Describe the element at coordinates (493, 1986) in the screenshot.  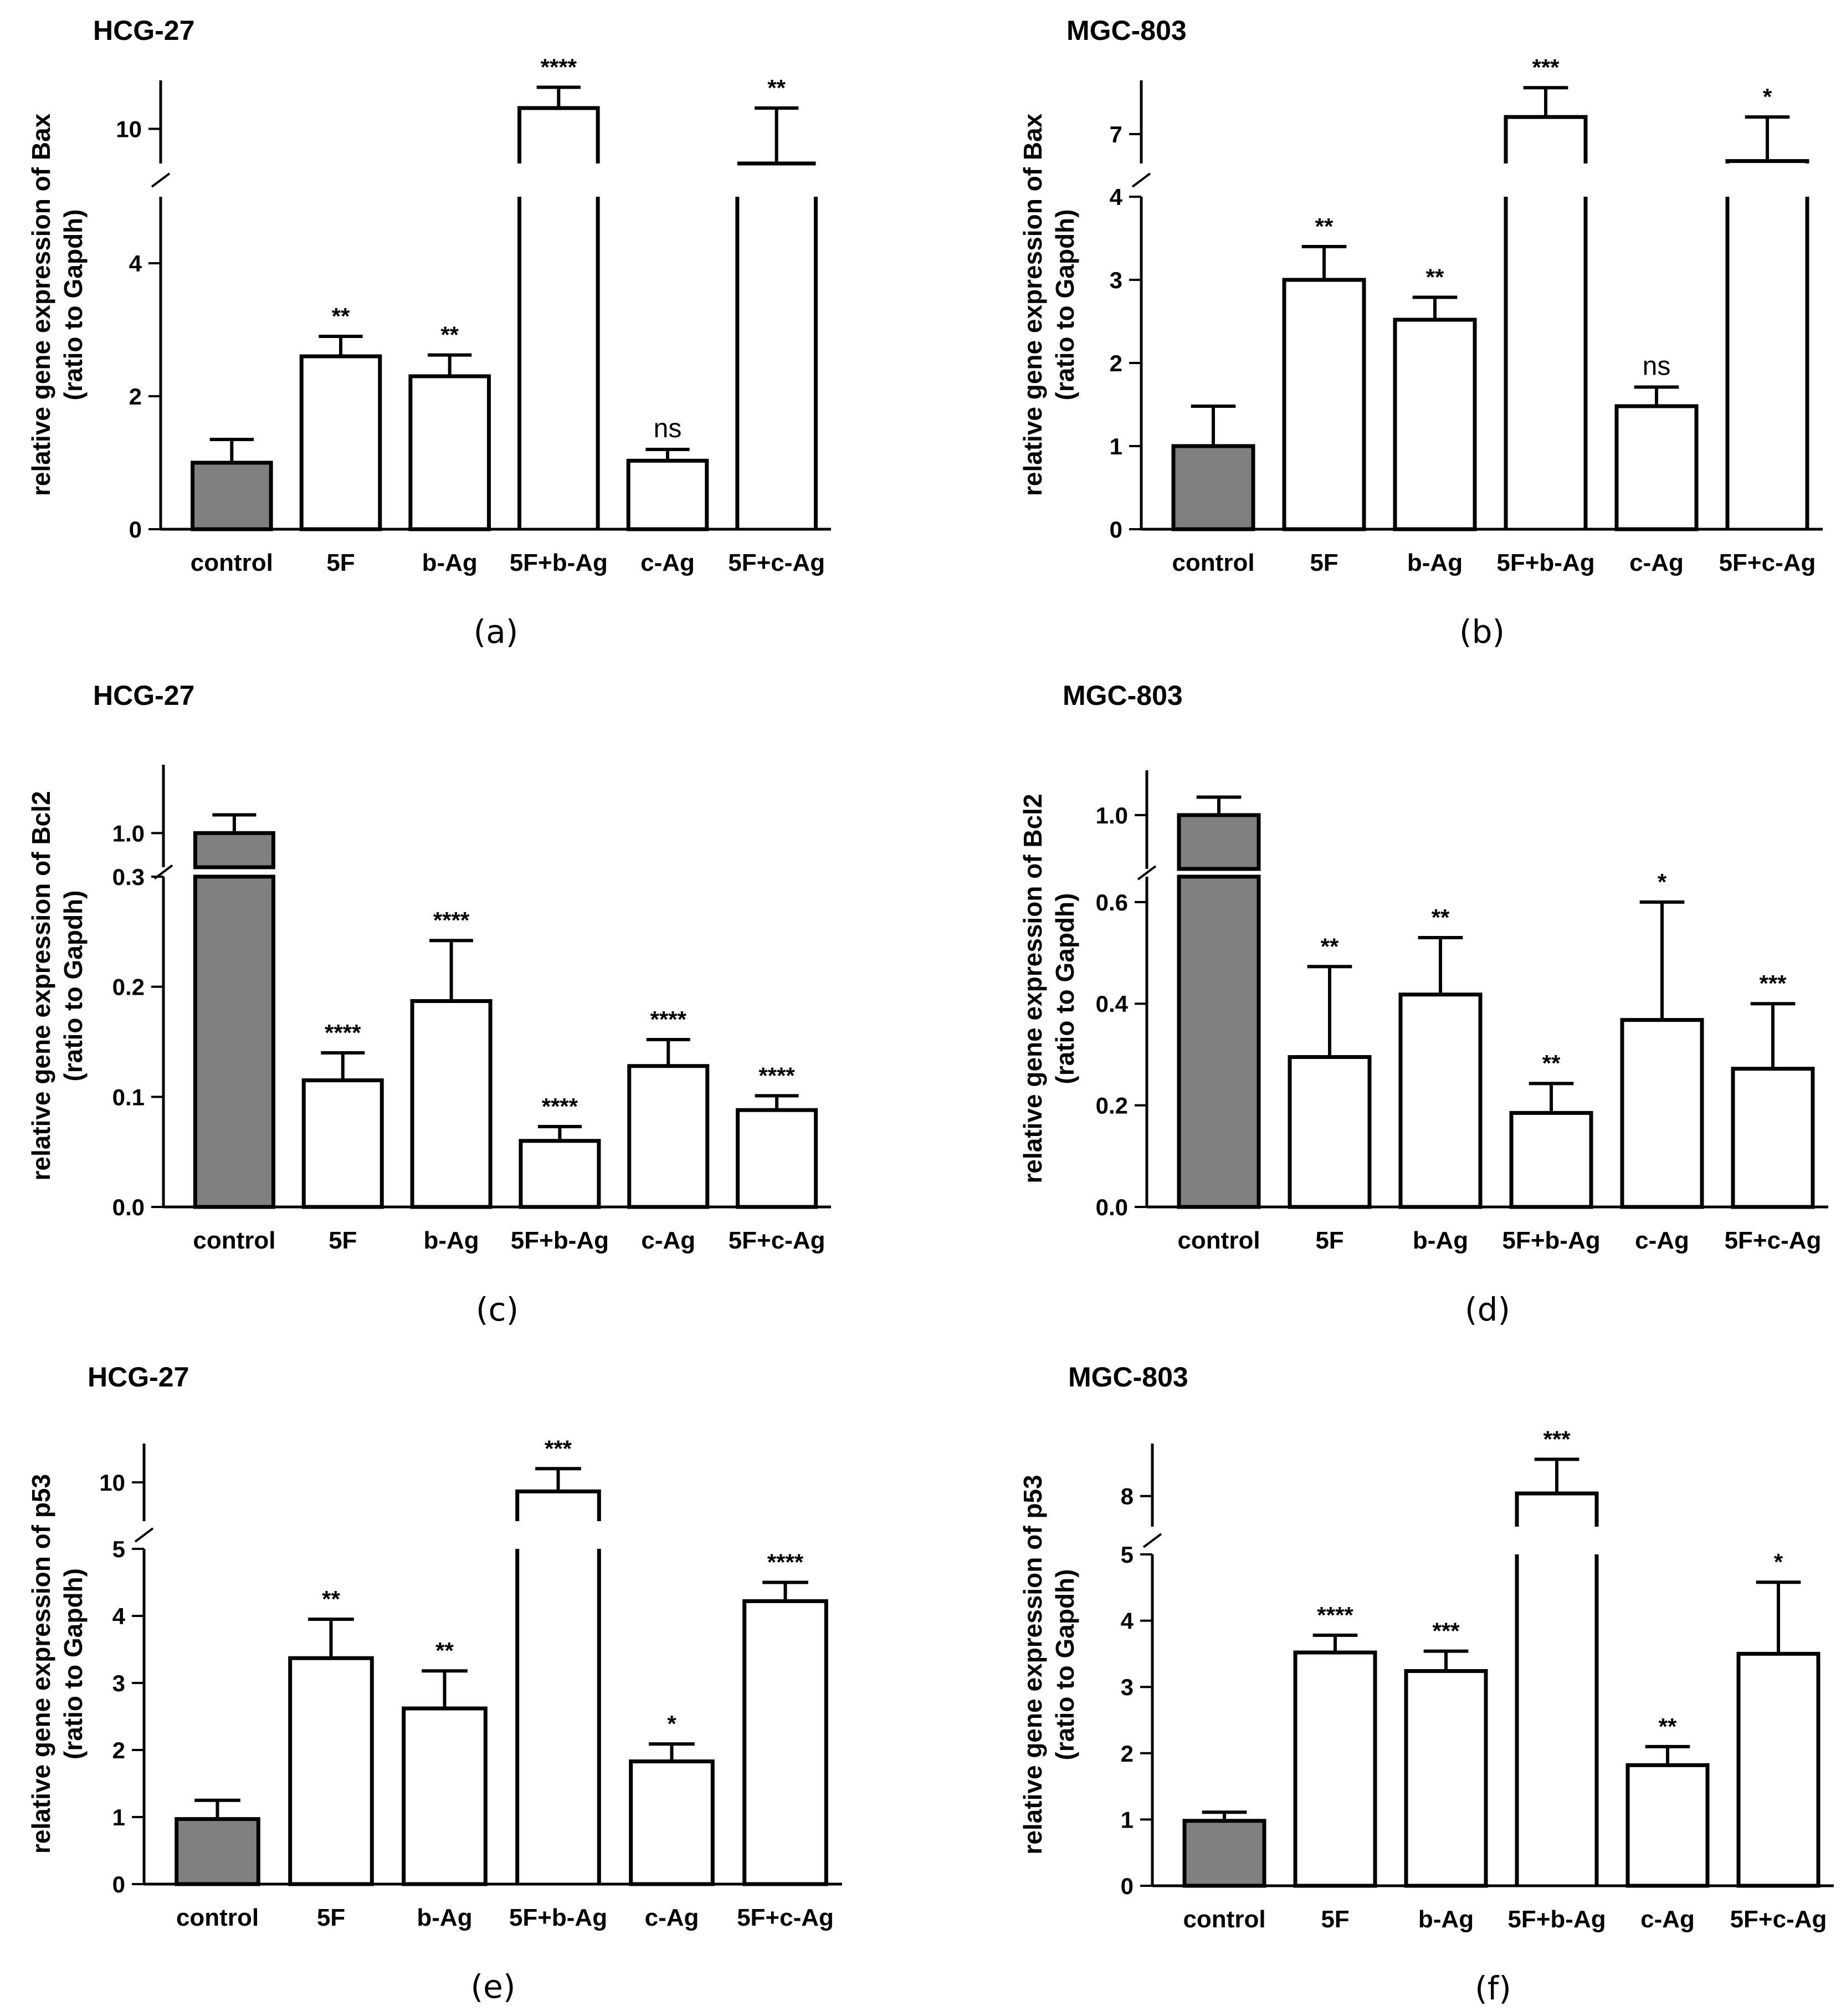
I see `panel-label: (e)` at that location.